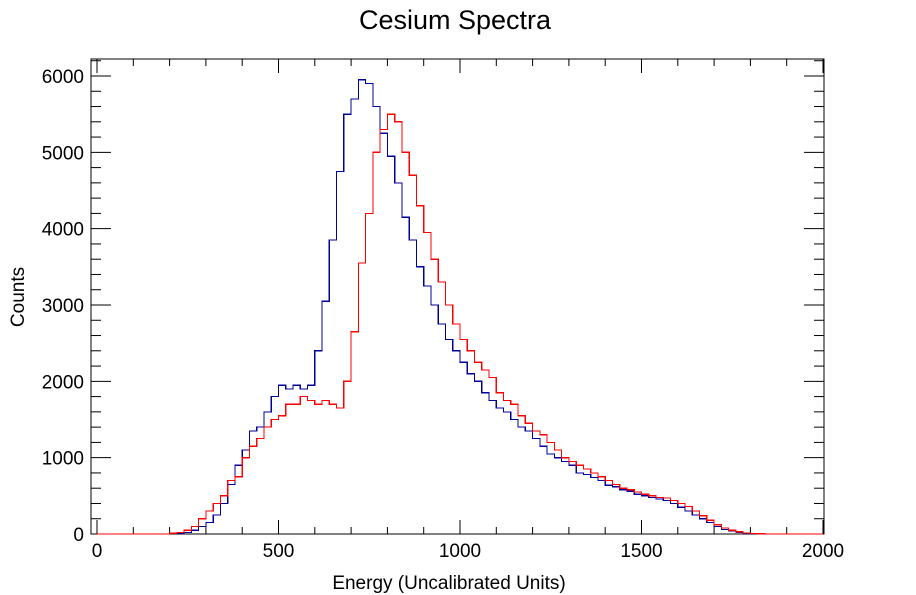 Image resolution: width=916 pixels, height=595 pixels. Describe the element at coordinates (455, 20) in the screenshot. I see `chart-title: Cesium Spectra` at that location.